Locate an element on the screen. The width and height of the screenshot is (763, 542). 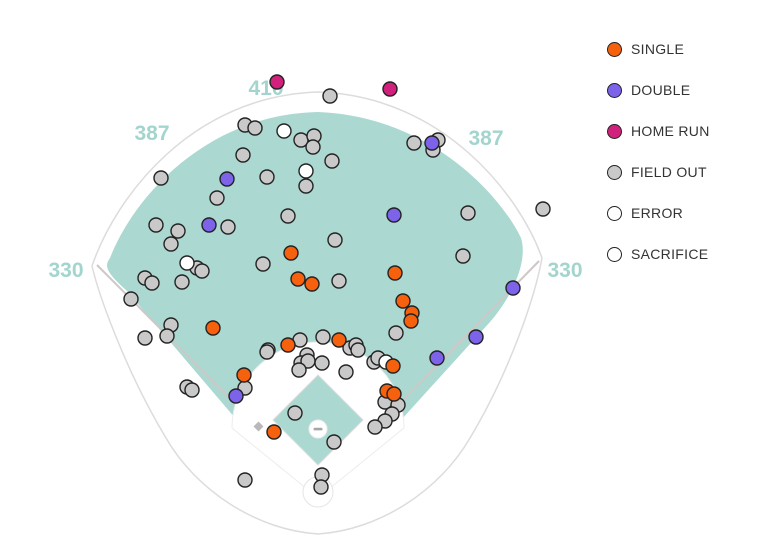
legend-label-field_out: FIELD OUT is located at coordinates (669, 172).